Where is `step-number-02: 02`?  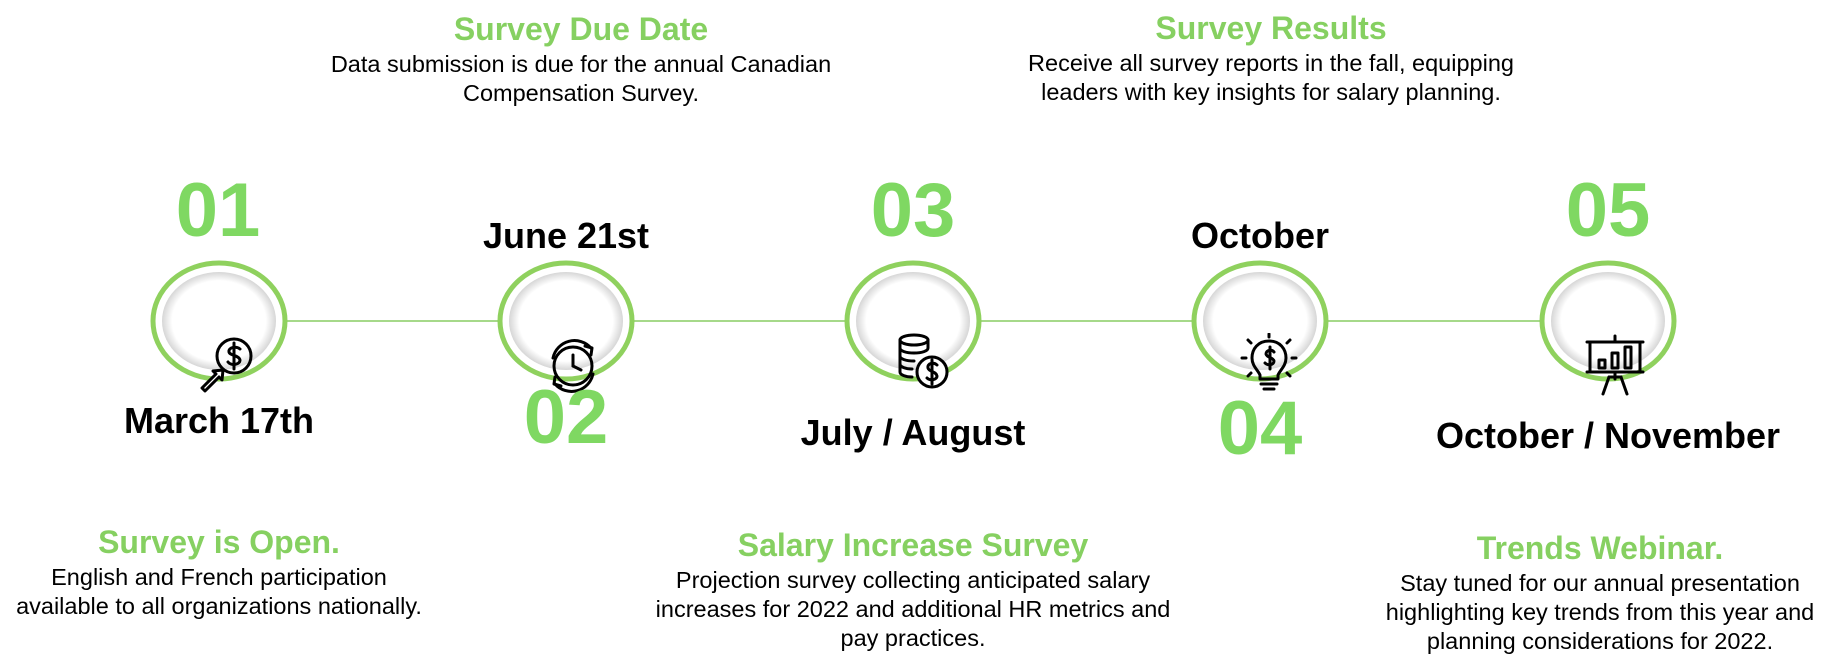
step-number-02: 02 is located at coordinates (566, 417).